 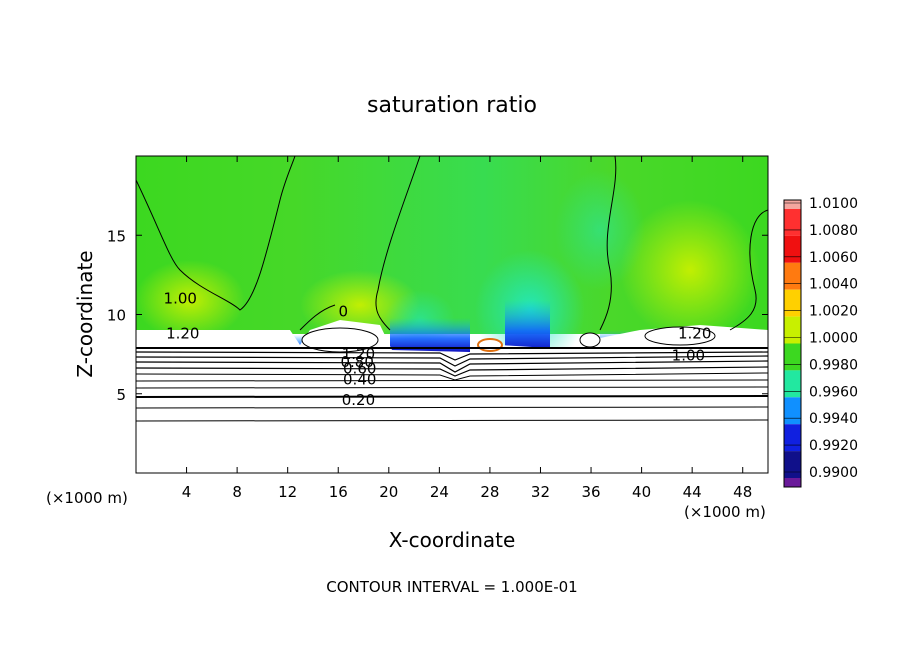 What do you see at coordinates (833, 419) in the screenshot?
I see `colorbar-label: 0.9940` at bounding box center [833, 419].